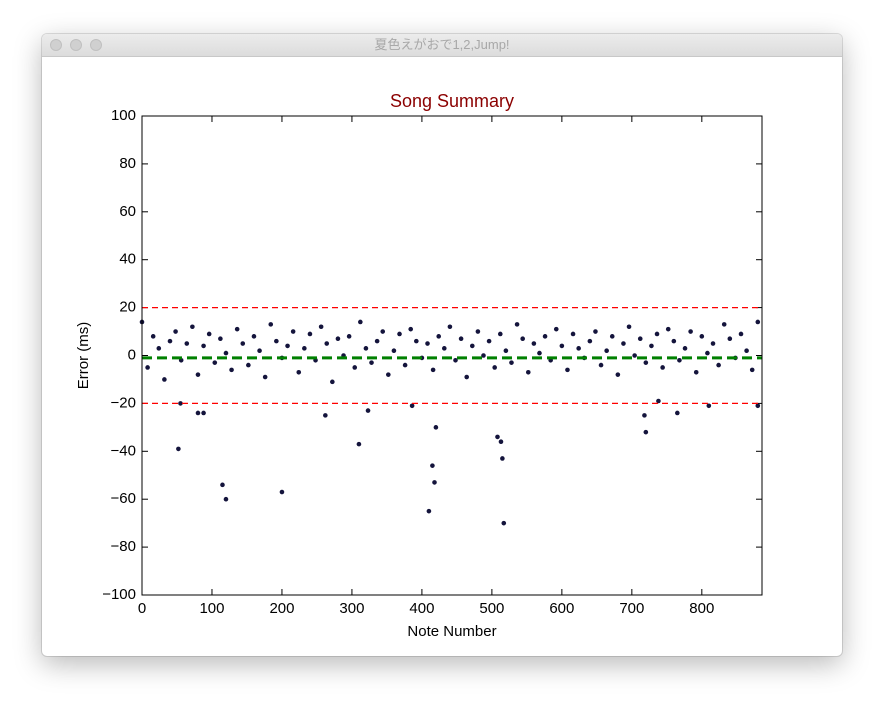 The height and width of the screenshot is (706, 884). What do you see at coordinates (127, 259) in the screenshot?
I see `y-tick-label: 40` at bounding box center [127, 259].